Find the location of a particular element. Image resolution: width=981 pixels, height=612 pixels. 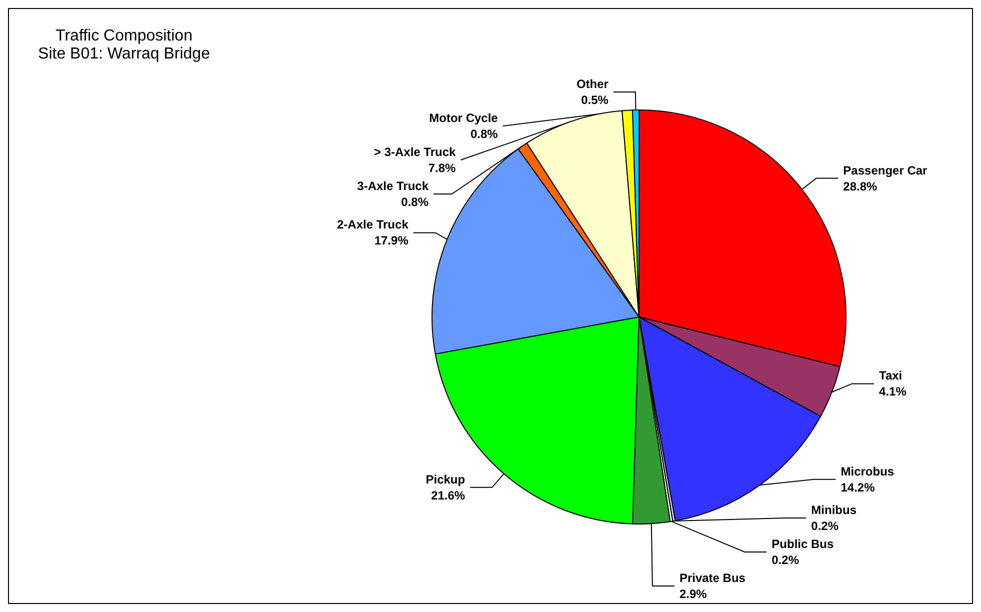

slice-label: Other is located at coordinates (592, 84).